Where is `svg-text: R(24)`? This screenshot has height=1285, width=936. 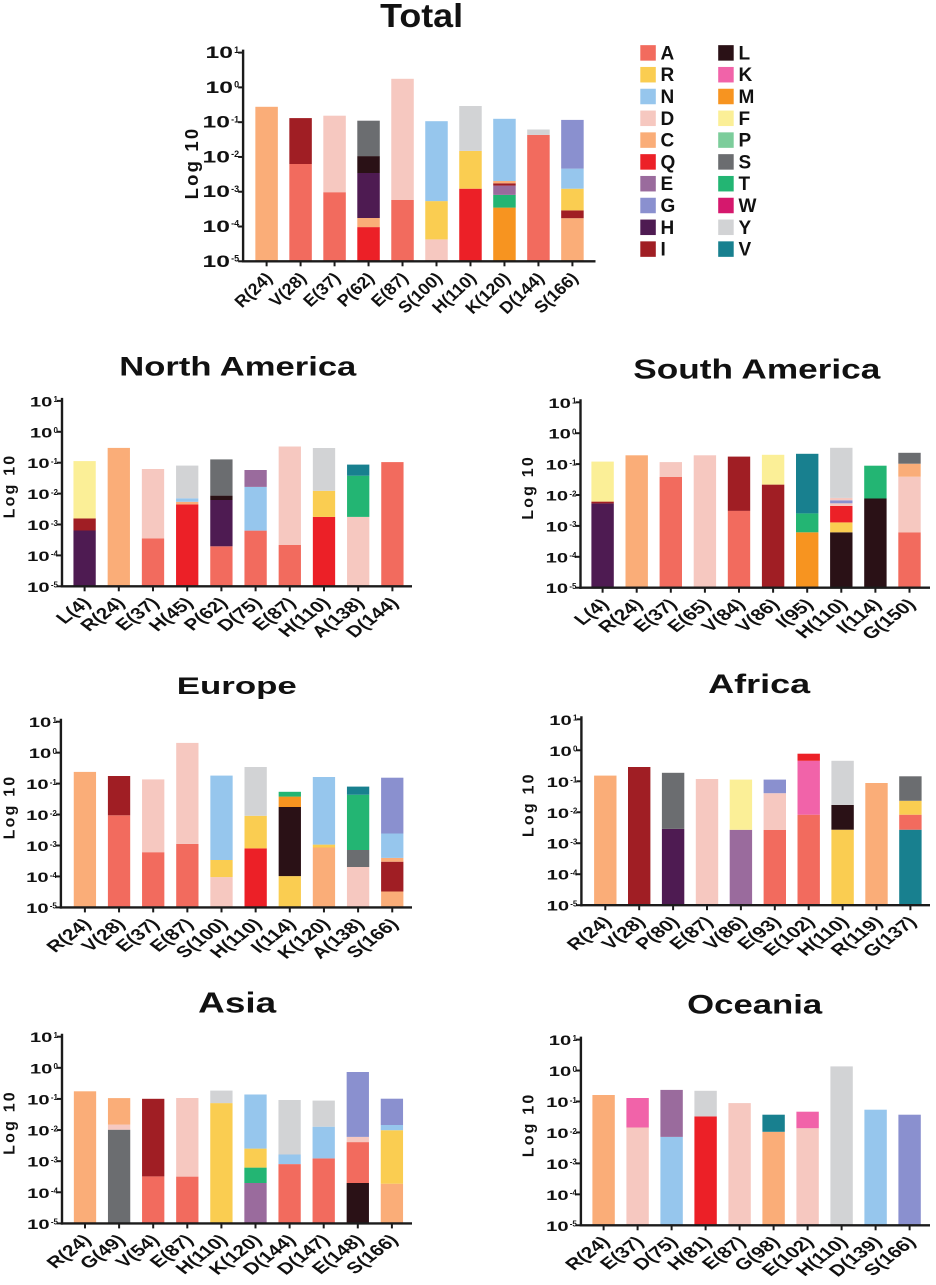
svg-text: R(24) is located at coordinates (253, 289).